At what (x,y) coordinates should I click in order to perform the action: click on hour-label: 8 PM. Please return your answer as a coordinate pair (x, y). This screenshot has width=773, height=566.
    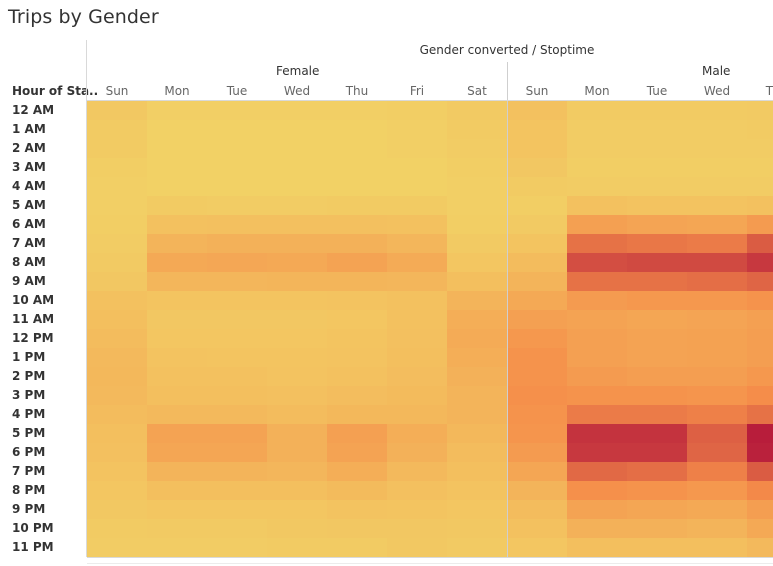
    Looking at the image, I should click on (29, 490).